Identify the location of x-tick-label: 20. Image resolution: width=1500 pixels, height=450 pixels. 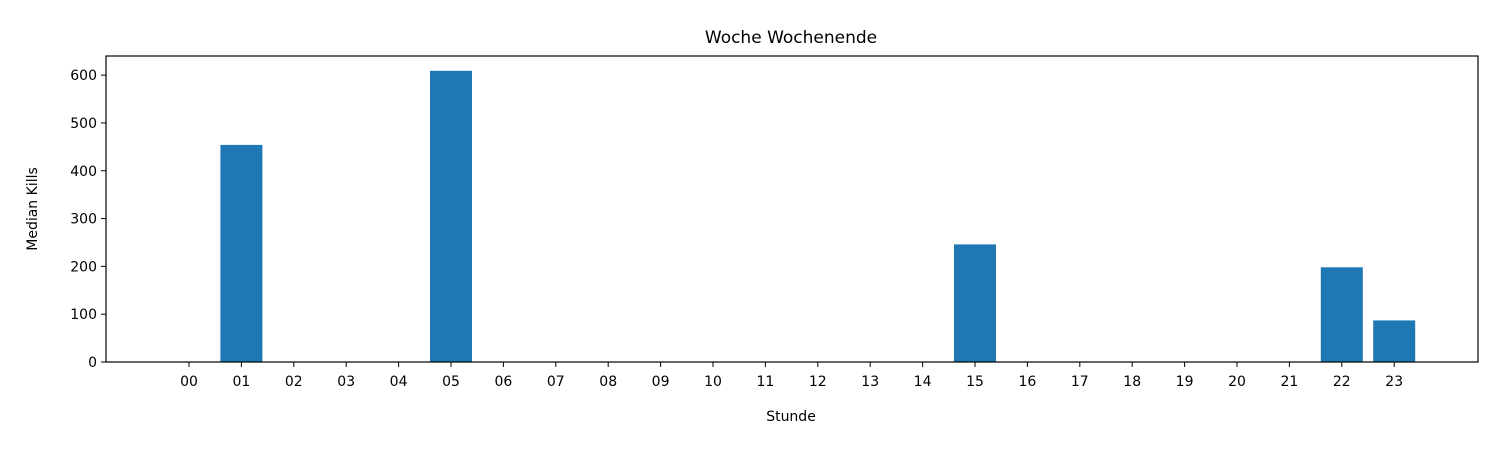
(1237, 382).